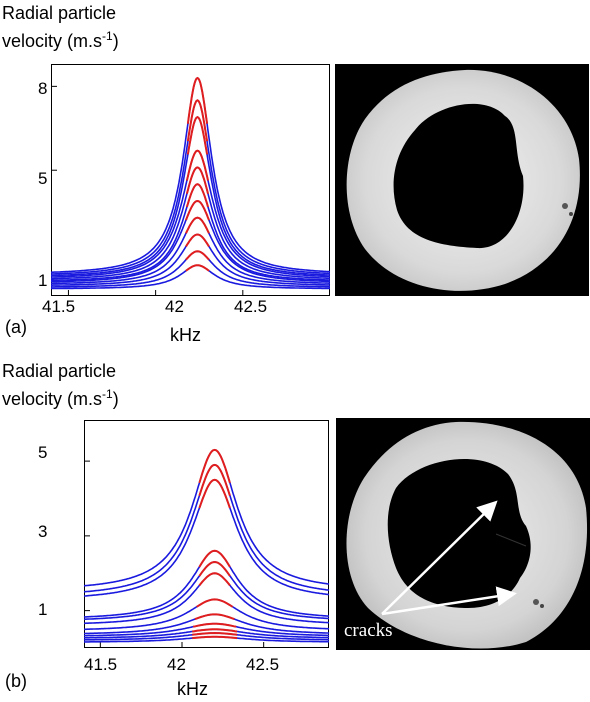 The height and width of the screenshot is (702, 590). What do you see at coordinates (463, 534) in the screenshot?
I see `bone-section-image-b: cracks` at bounding box center [463, 534].